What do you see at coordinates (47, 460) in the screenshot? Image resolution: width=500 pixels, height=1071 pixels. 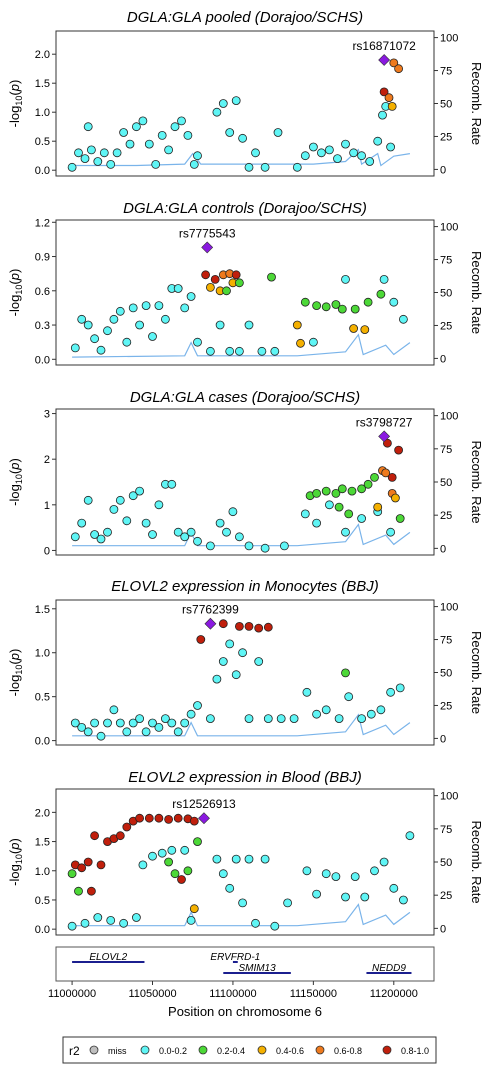 I see `y-tick-label: 2` at bounding box center [47, 460].